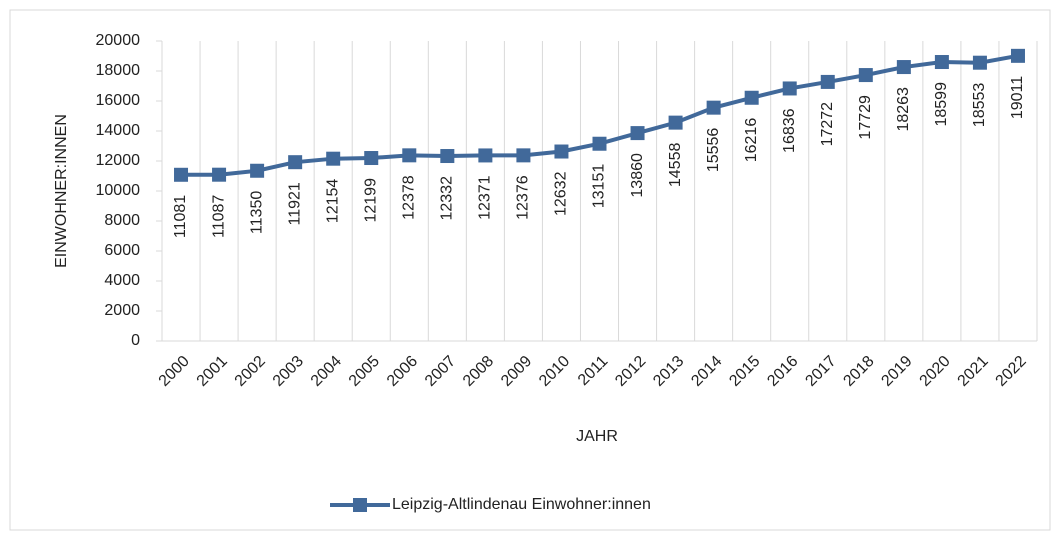 The height and width of the screenshot is (536, 1055). Describe the element at coordinates (675, 165) in the screenshot. I see `data-label: 14558` at that location.